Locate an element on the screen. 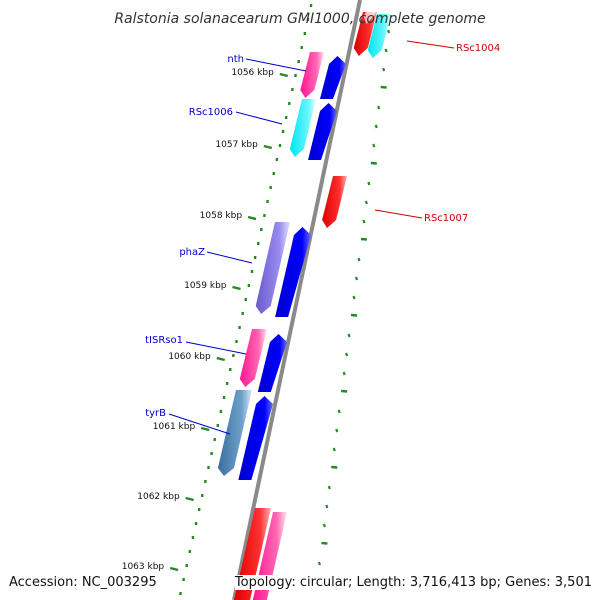 Image resolution: width=600 pixels, height=600 pixels. tick-label: 1057 kbp is located at coordinates (236, 145).